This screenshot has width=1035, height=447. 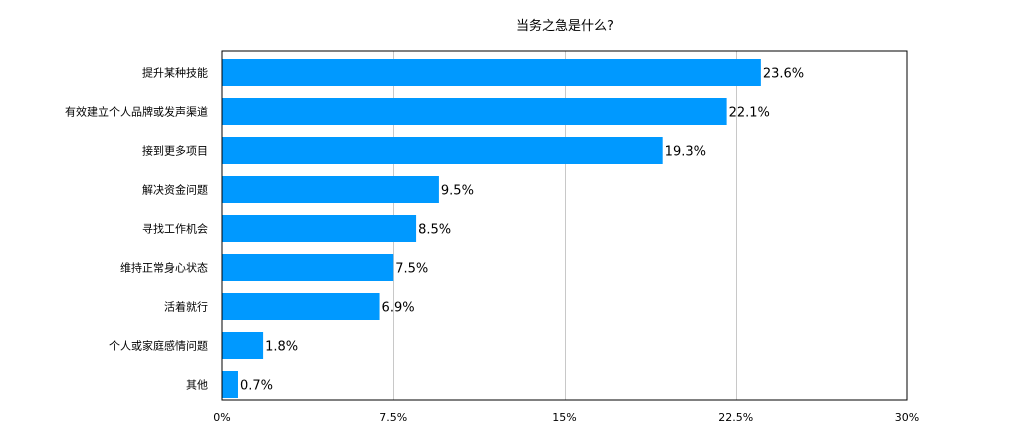 What do you see at coordinates (175, 229) in the screenshot?
I see `category-label: 寻找工作机会` at bounding box center [175, 229].